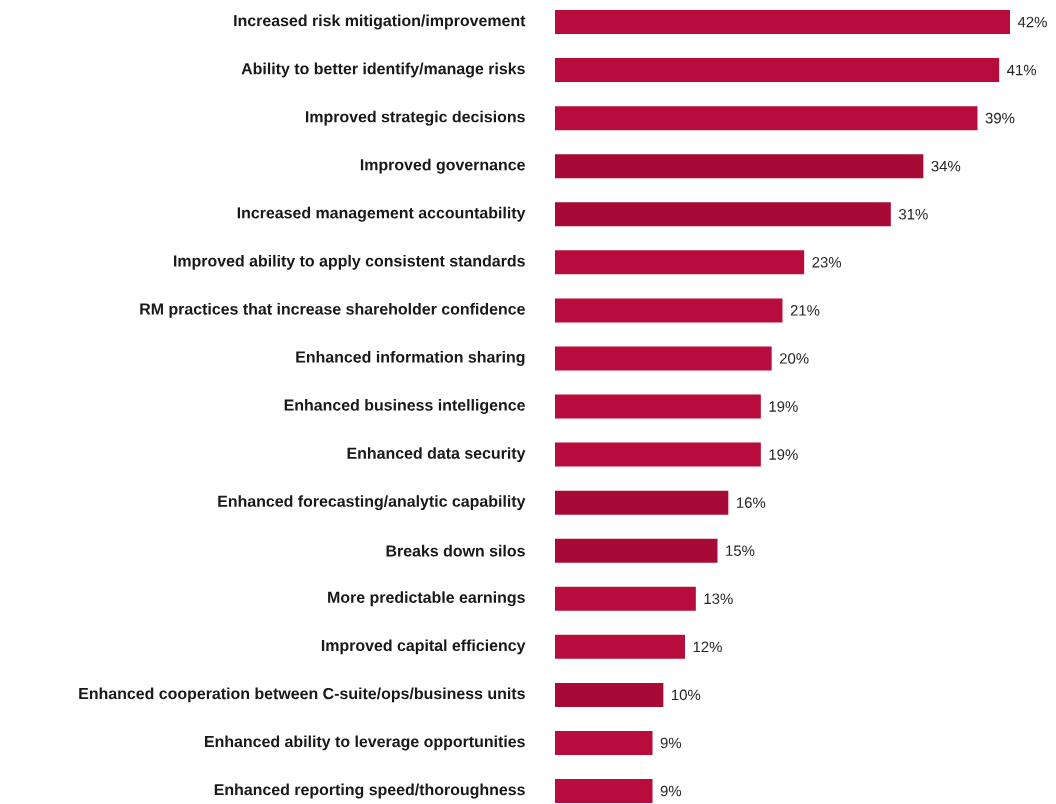 The height and width of the screenshot is (804, 1056). I want to click on y-tick-label: Increased management accountability, so click(381, 214).